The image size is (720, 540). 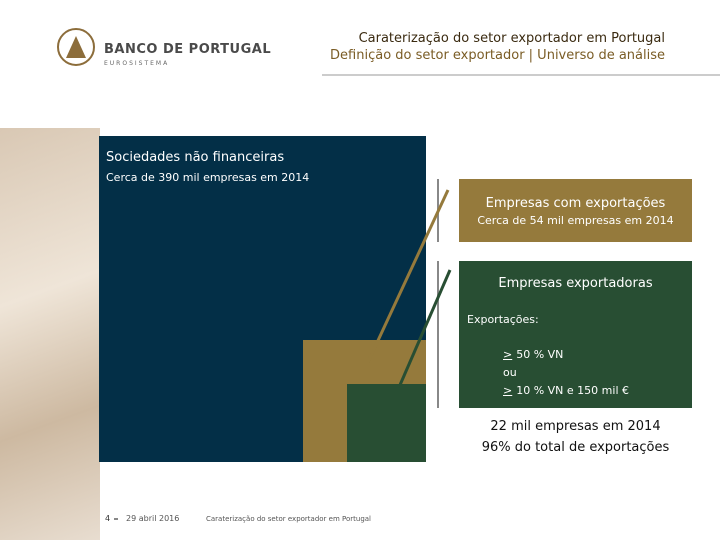 I want to click on criteria-item: >10 % VN e 150 mil €, so click(x=566, y=391).